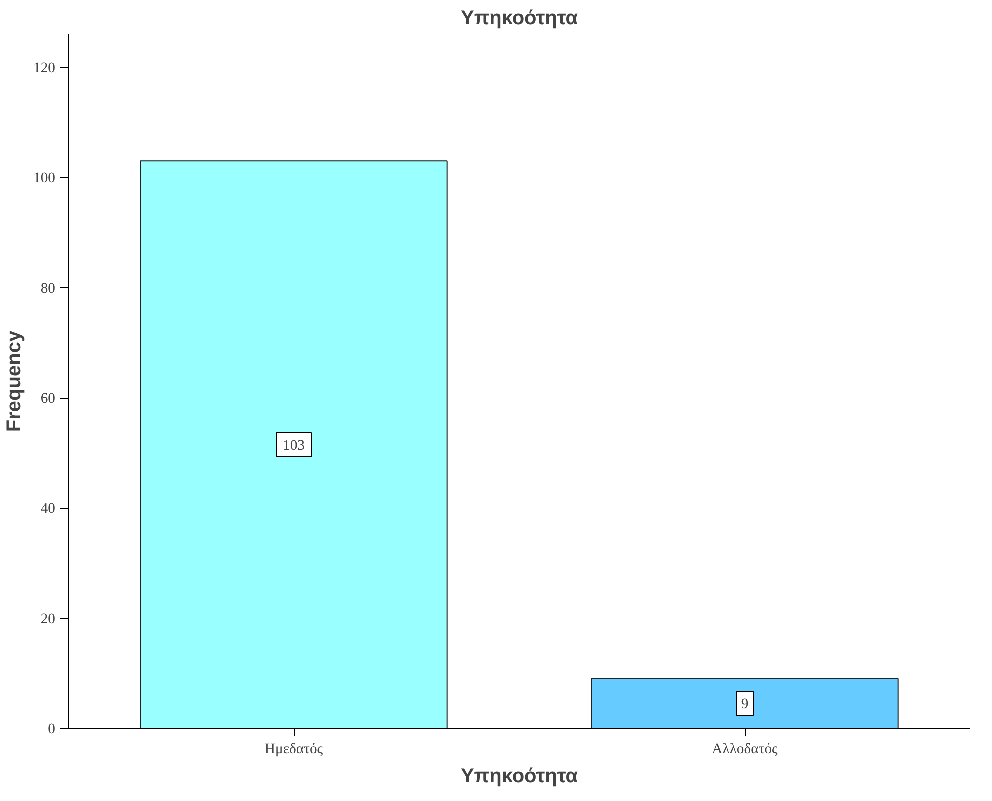 Image resolution: width=992 pixels, height=801 pixels. What do you see at coordinates (519, 19) in the screenshot?
I see `chart-title: Υπηκοότητα` at bounding box center [519, 19].